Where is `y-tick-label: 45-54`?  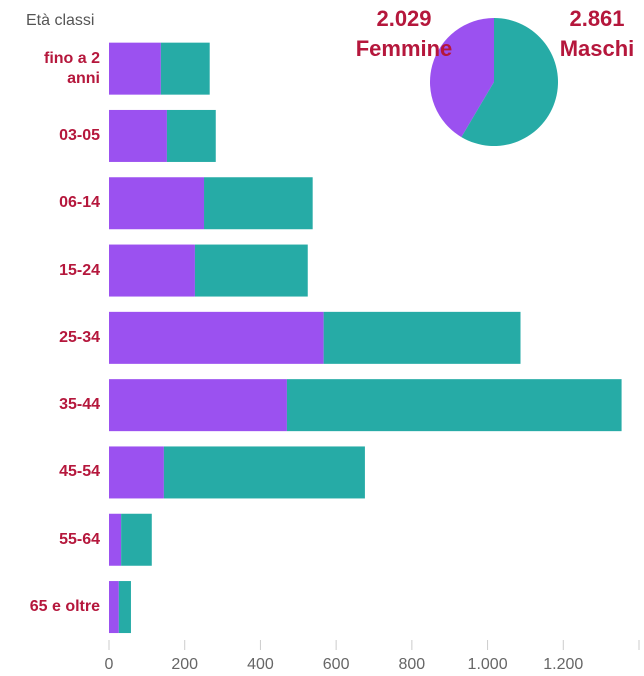 y-tick-label: 45-54 is located at coordinates (79, 472).